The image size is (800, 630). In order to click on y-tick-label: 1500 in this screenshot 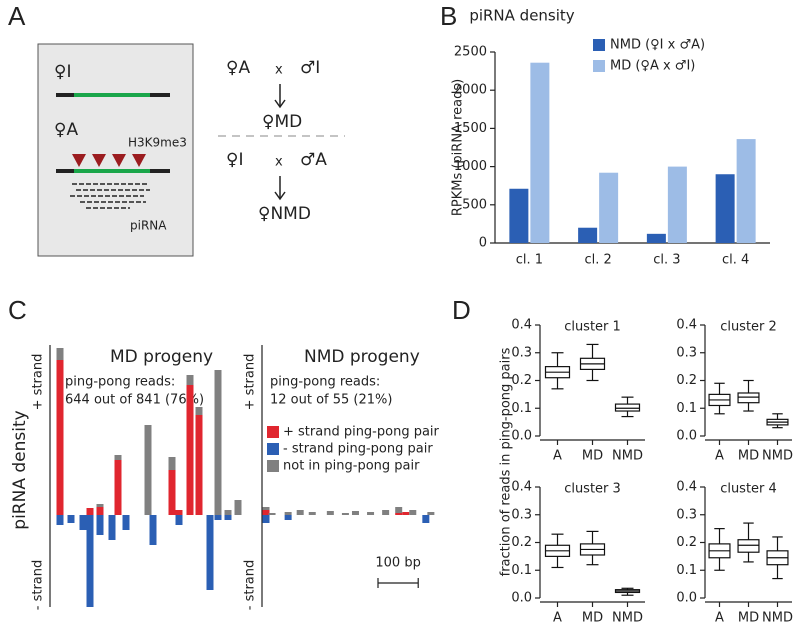, I will do `click(470, 128)`.